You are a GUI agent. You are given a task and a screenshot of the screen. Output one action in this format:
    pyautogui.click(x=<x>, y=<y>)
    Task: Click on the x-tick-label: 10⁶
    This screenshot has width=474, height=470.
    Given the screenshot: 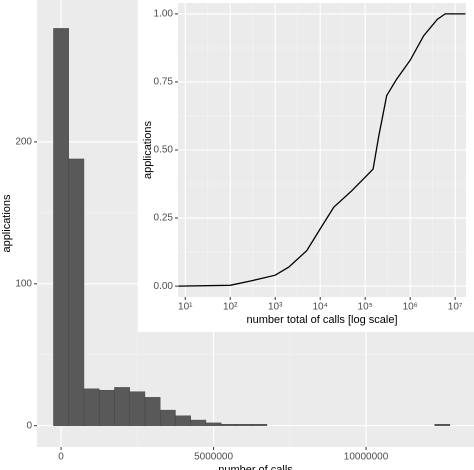 What is the action you would take?
    pyautogui.click(x=410, y=307)
    